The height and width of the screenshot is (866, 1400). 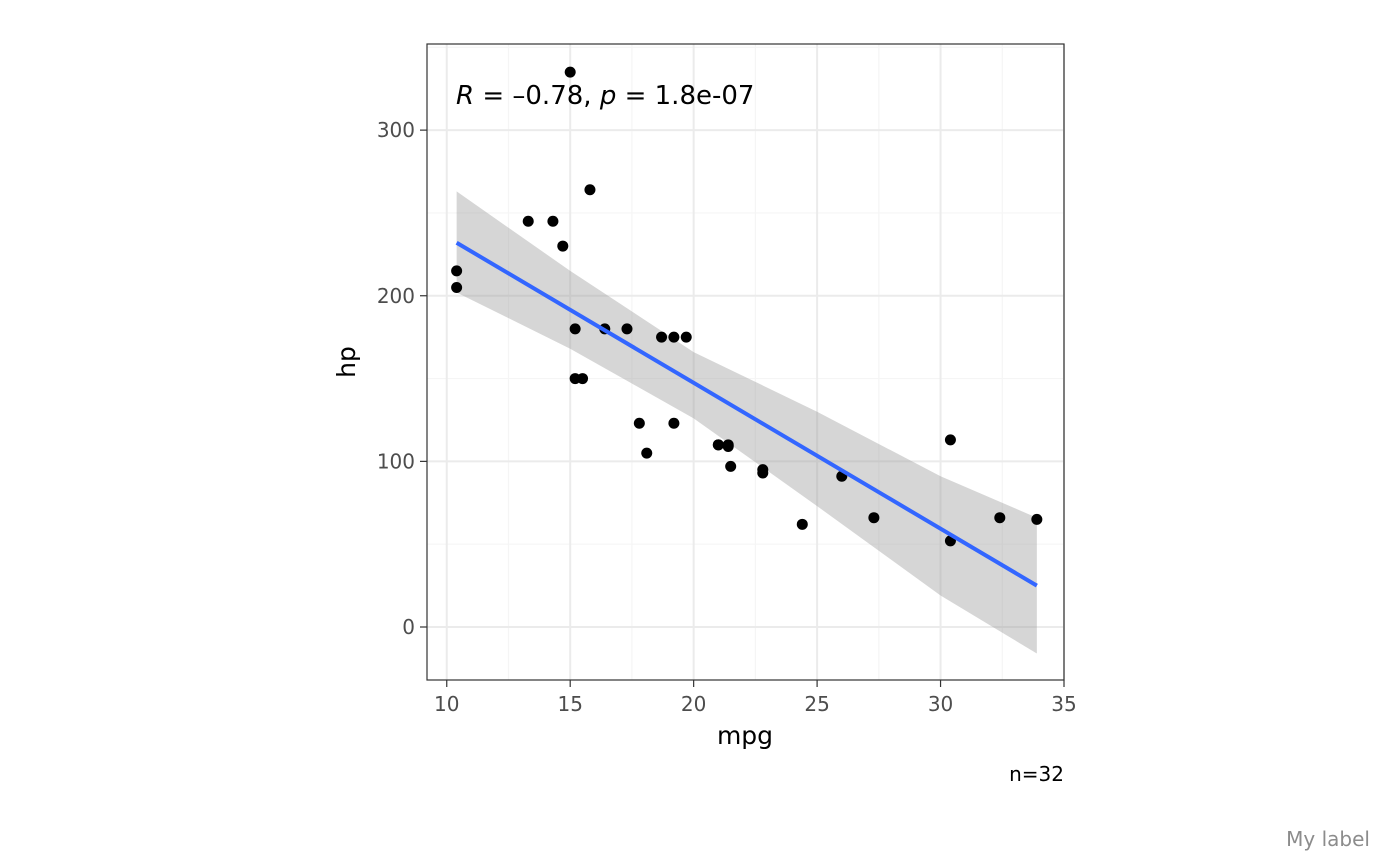 What do you see at coordinates (685, 96) in the screenshot?
I see `p-value: = 1.8e-07` at bounding box center [685, 96].